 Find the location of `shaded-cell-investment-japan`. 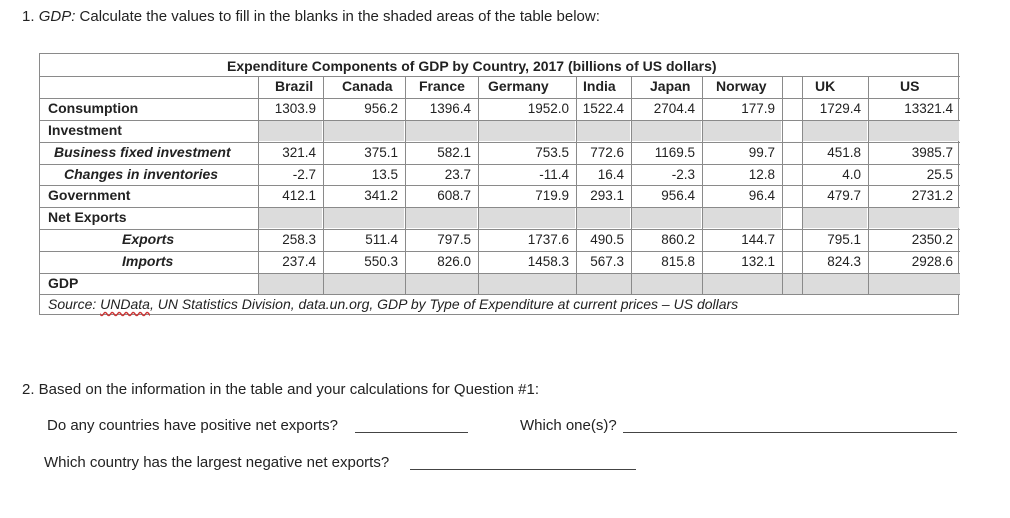

shaded-cell-investment-japan is located at coordinates (666, 131).